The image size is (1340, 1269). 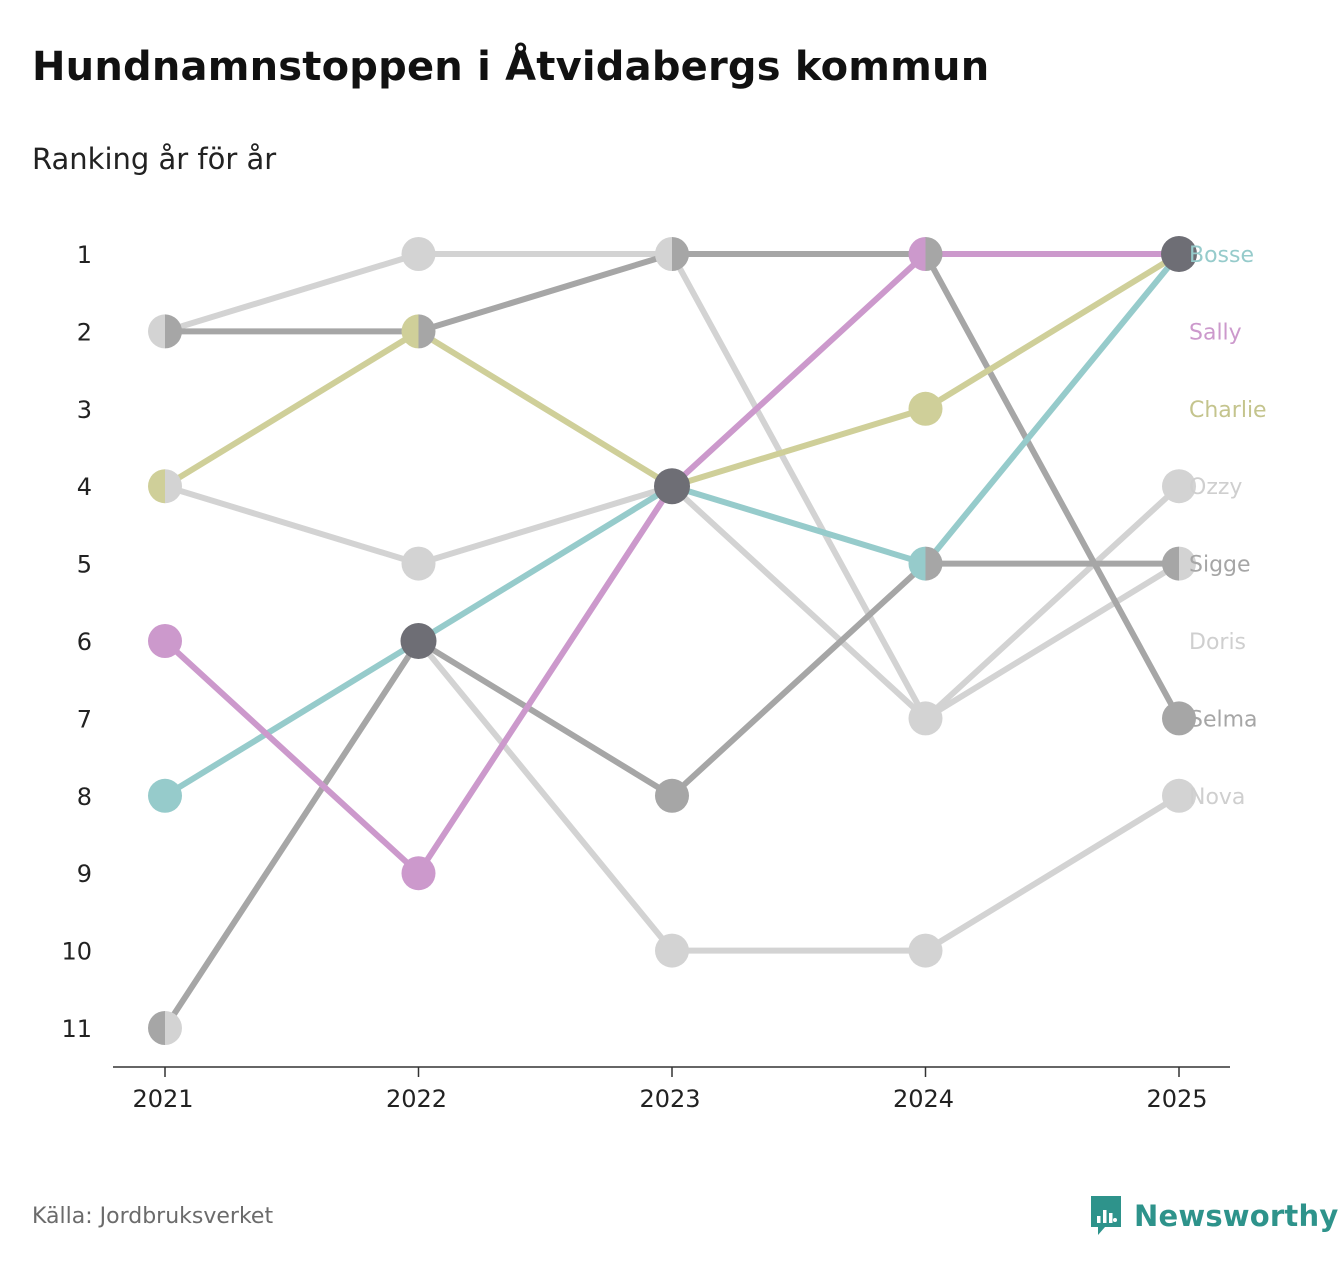 I want to click on end-label-ozzy: Ozzy, so click(x=1215, y=487).